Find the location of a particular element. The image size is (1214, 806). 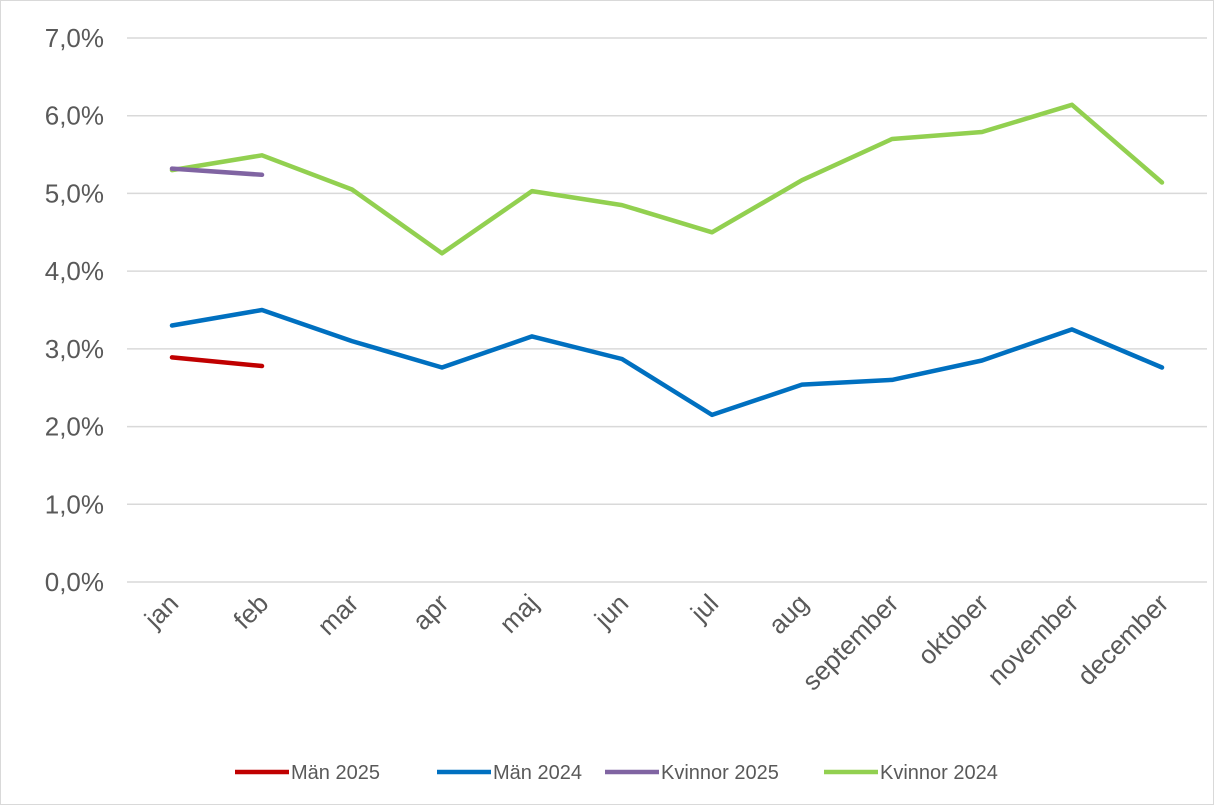

x-tick-label: november is located at coordinates (1032, 639).